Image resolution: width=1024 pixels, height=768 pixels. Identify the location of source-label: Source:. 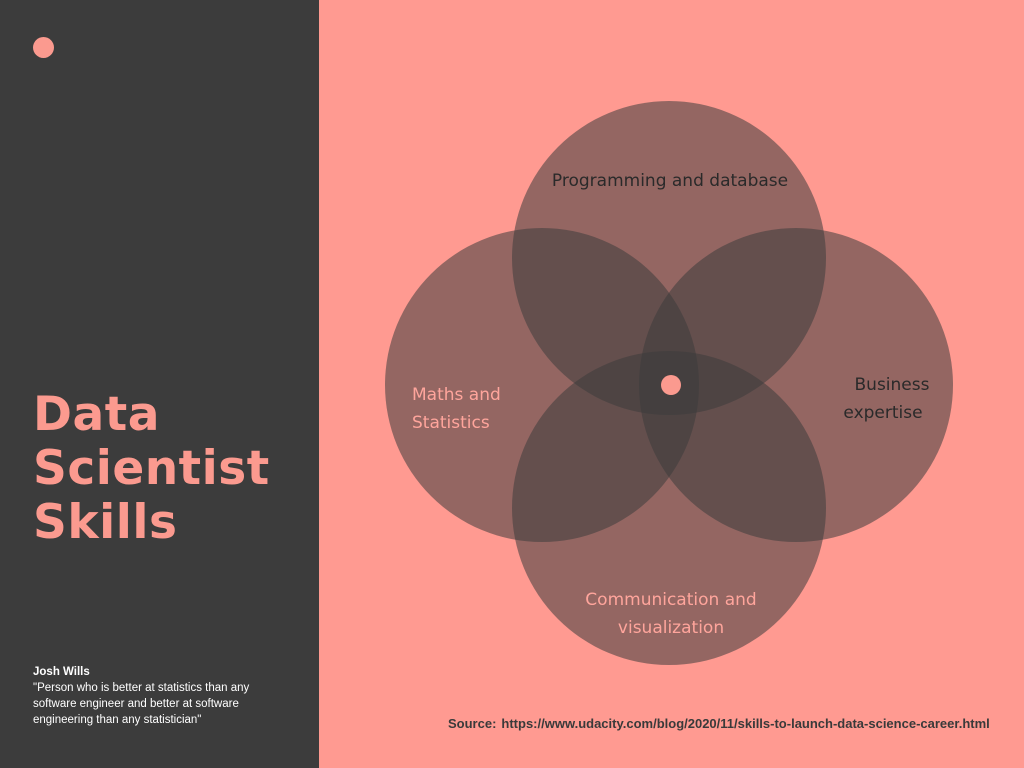
(472, 723).